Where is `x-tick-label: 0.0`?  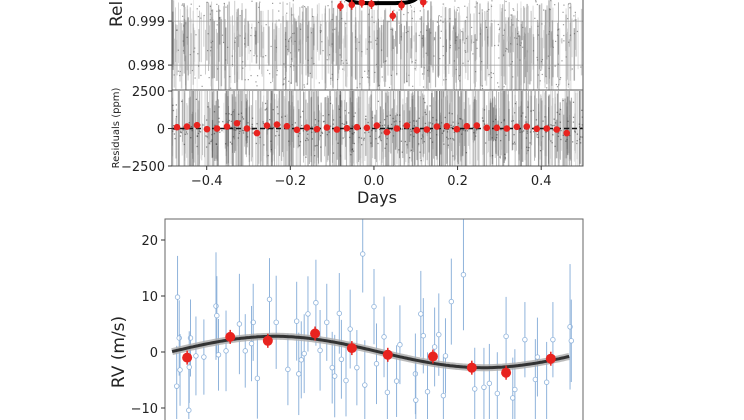
x-tick-label: 0.0 is located at coordinates (374, 181).